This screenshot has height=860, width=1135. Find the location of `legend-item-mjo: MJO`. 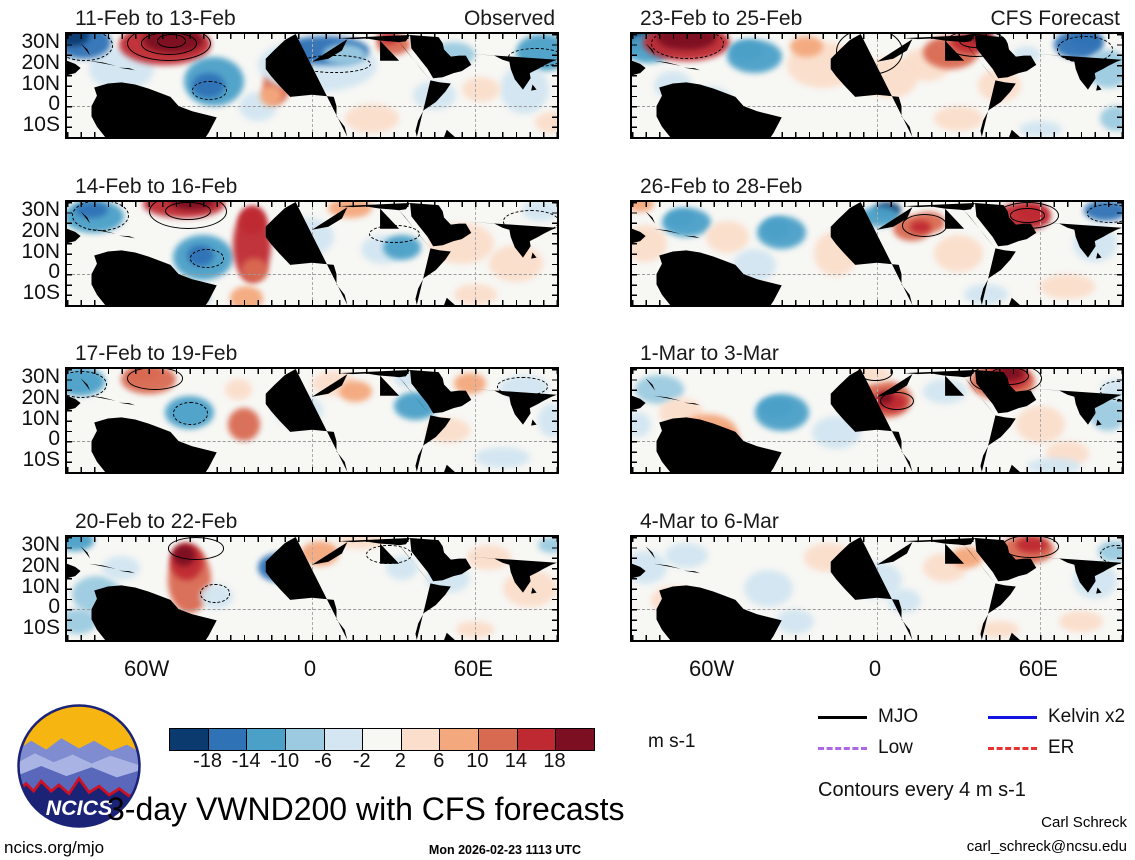

legend-item-mjo: MJO is located at coordinates (868, 717).